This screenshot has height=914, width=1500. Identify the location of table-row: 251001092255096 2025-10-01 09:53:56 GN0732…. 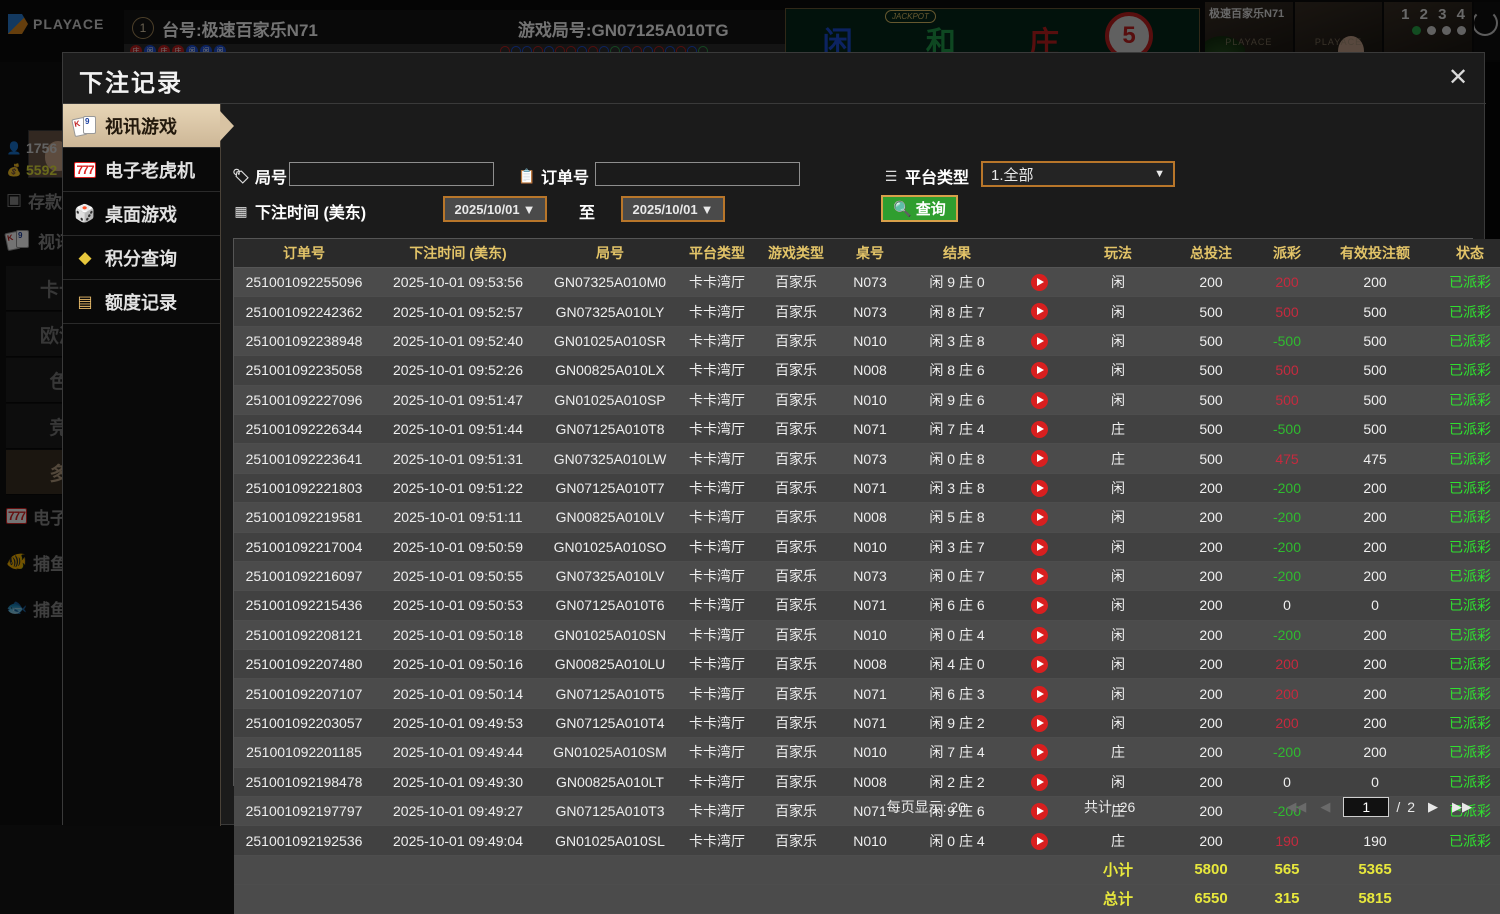
(867, 282).